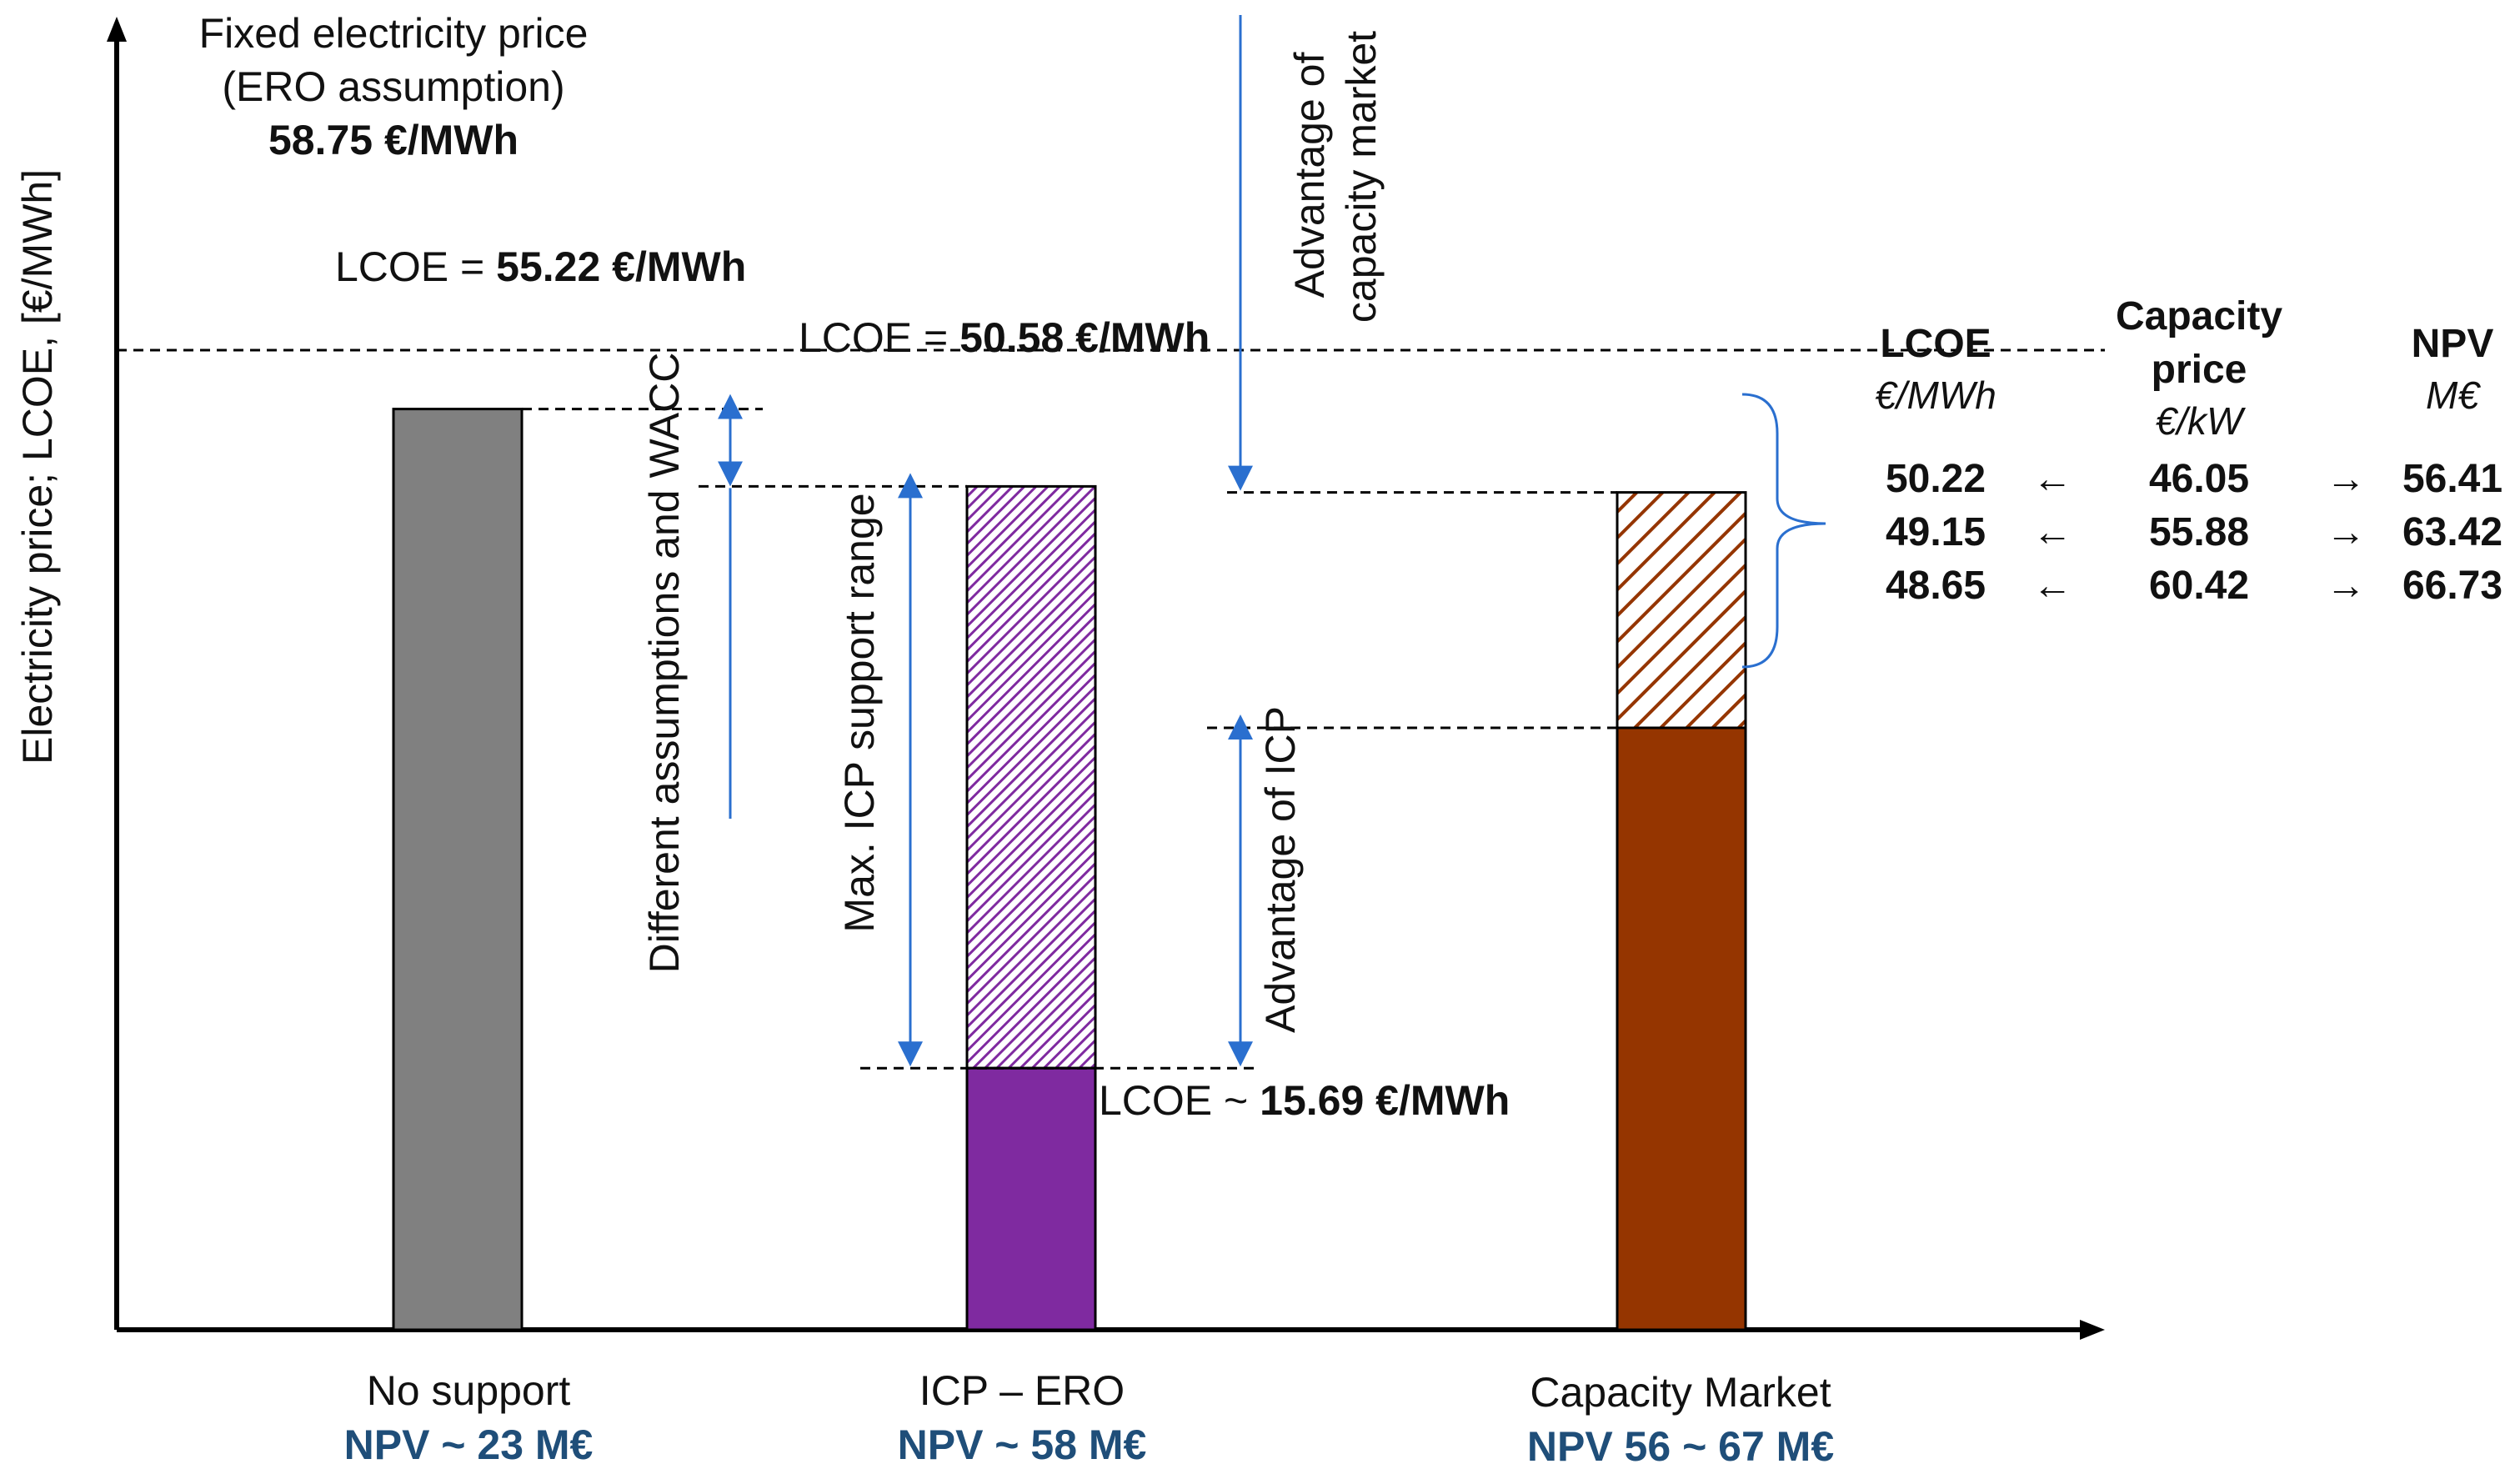 Image resolution: width=2520 pixels, height=1479 pixels. I want to click on lcoe-icp-value: 50.58 €/MWh, so click(1084, 337).